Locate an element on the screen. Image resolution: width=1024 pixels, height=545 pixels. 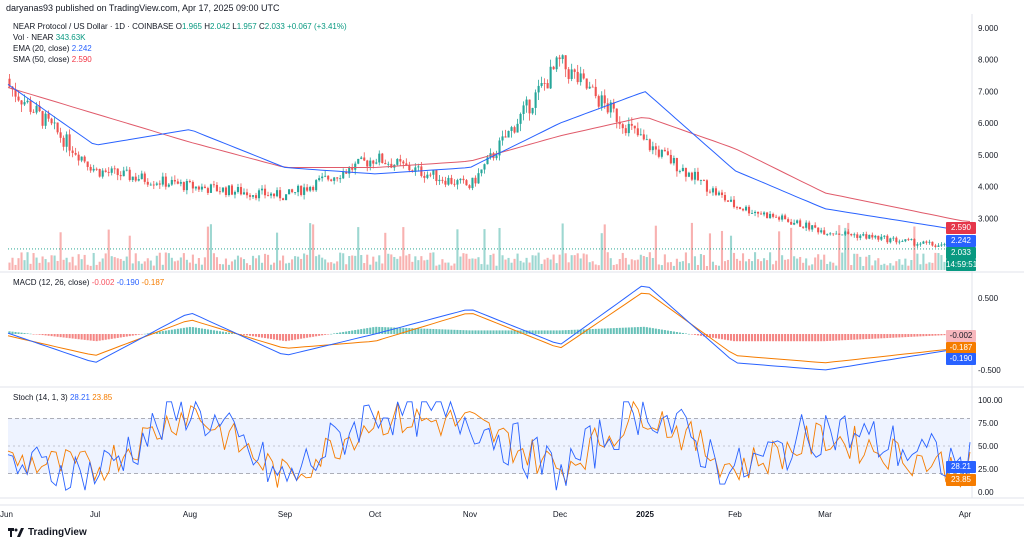
macd-line is located at coordinates (489, 328).